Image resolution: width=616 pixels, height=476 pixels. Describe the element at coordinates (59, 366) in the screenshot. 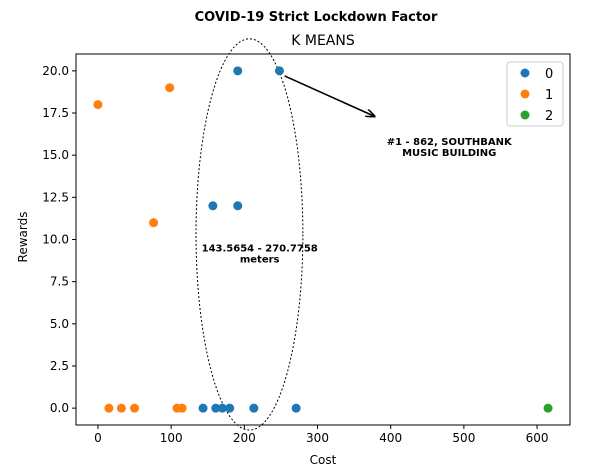

I see `y-tick-label: 2.5` at that location.